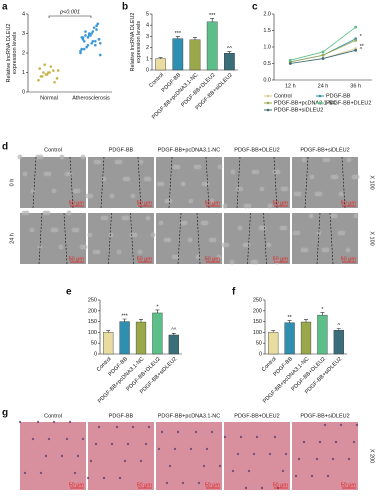  Describe the element at coordinates (15, 53) in the screenshot. I see `y-label-line: expression levels` at that location.